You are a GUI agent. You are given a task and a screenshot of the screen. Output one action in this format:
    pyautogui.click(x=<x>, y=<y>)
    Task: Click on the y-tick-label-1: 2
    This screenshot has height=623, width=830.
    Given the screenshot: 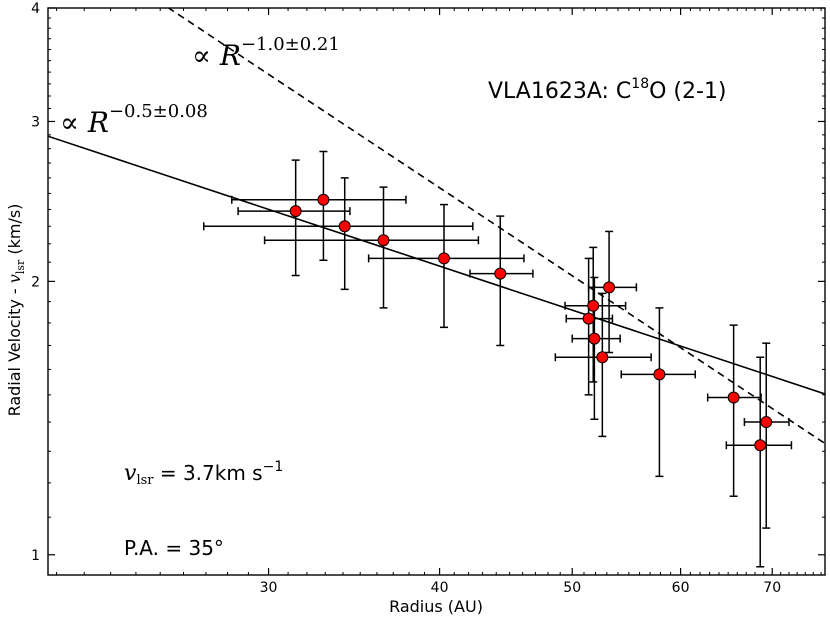 What is the action you would take?
    pyautogui.click(x=35, y=282)
    